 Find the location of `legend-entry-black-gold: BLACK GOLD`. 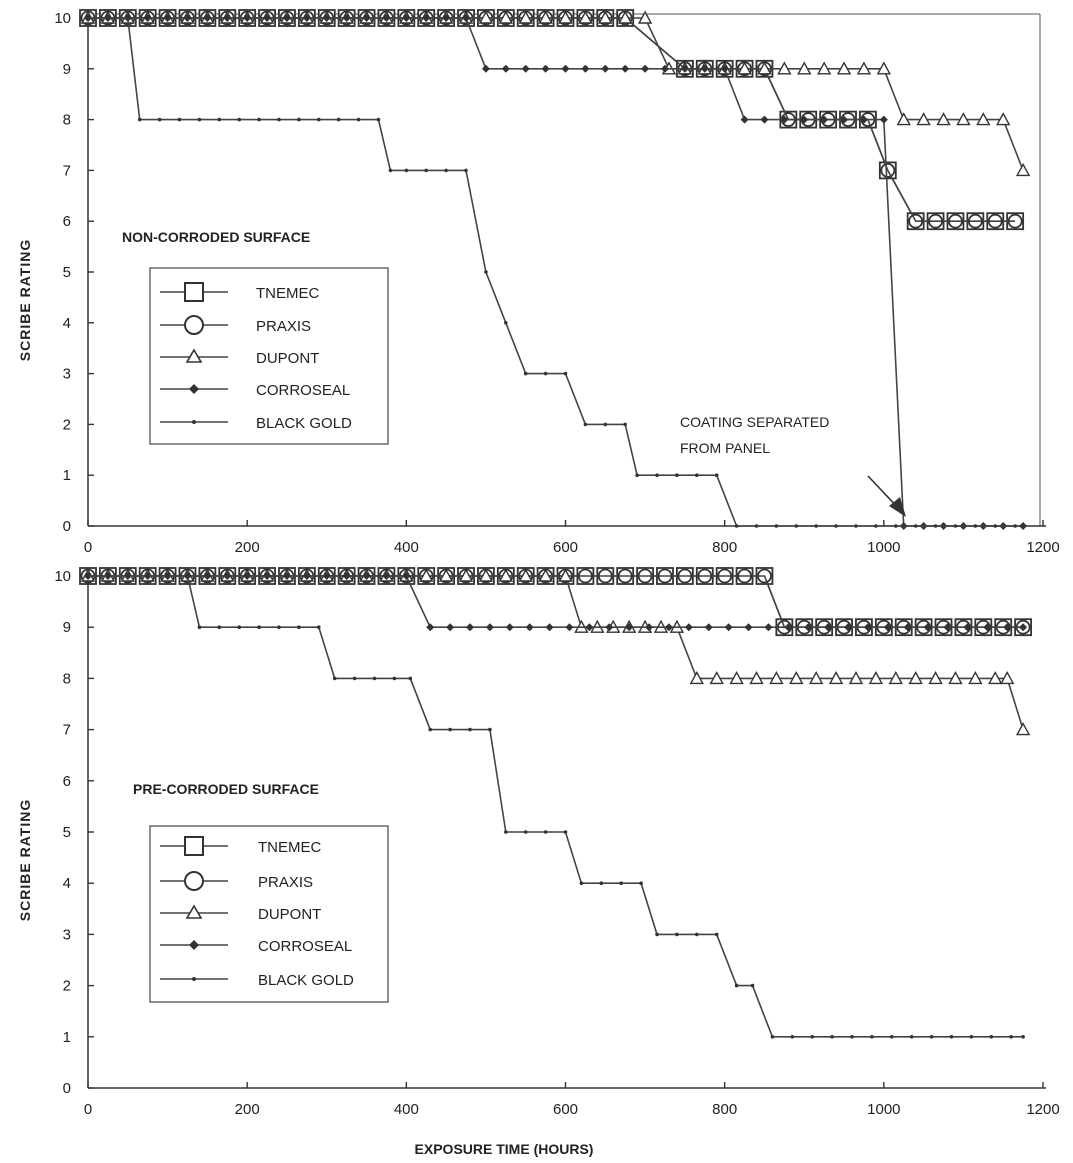

legend-entry-black-gold: BLACK GOLD is located at coordinates (257, 980).